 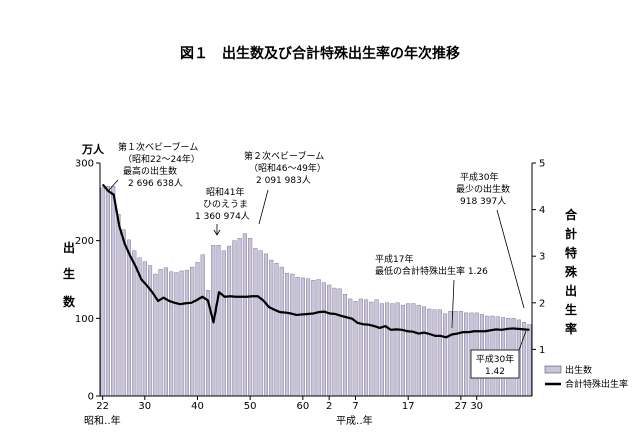 I want to click on y-right-tick-label: 1, so click(x=542, y=350).